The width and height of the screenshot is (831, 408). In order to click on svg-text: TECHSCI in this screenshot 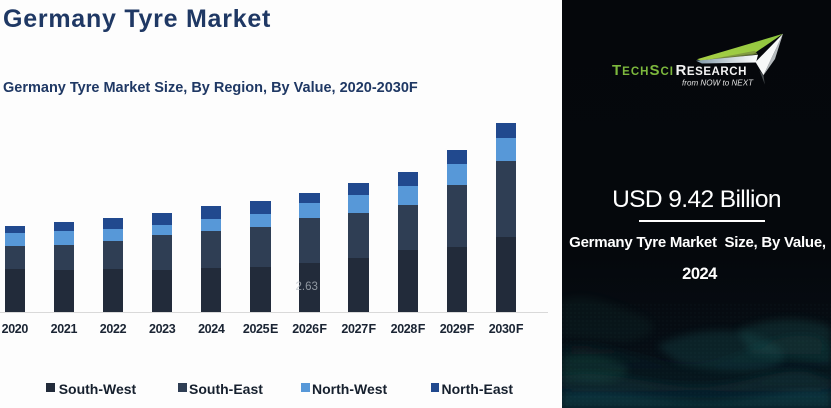, I will do `click(643, 70)`.